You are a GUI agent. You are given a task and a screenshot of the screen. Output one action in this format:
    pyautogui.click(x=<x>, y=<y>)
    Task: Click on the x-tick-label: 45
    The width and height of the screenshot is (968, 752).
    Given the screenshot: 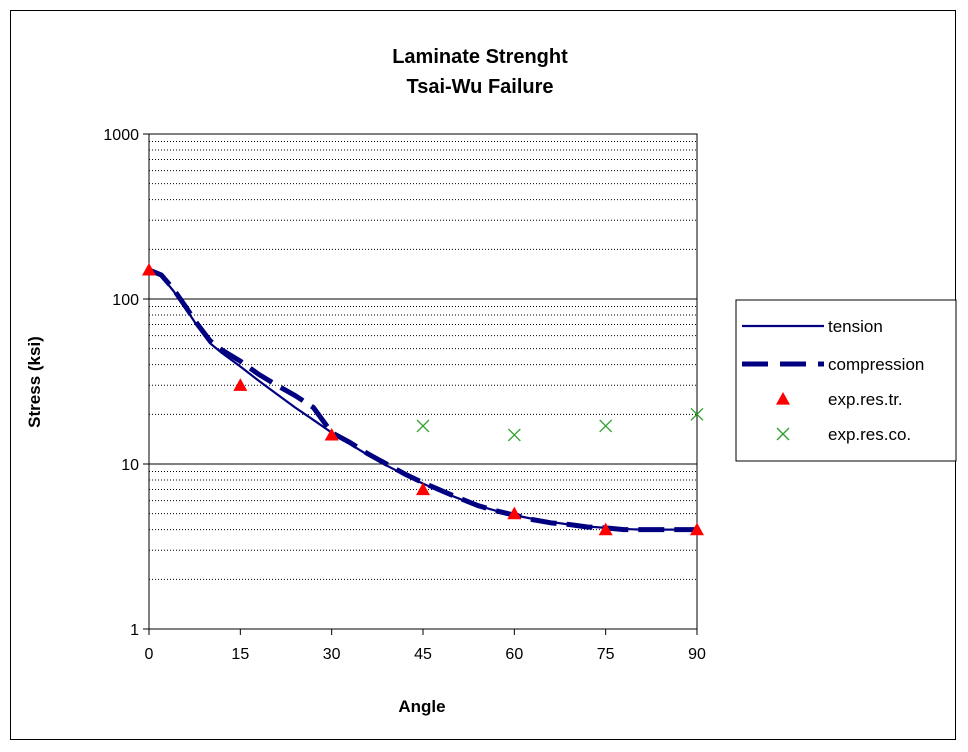 What is the action you would take?
    pyautogui.click(x=423, y=654)
    